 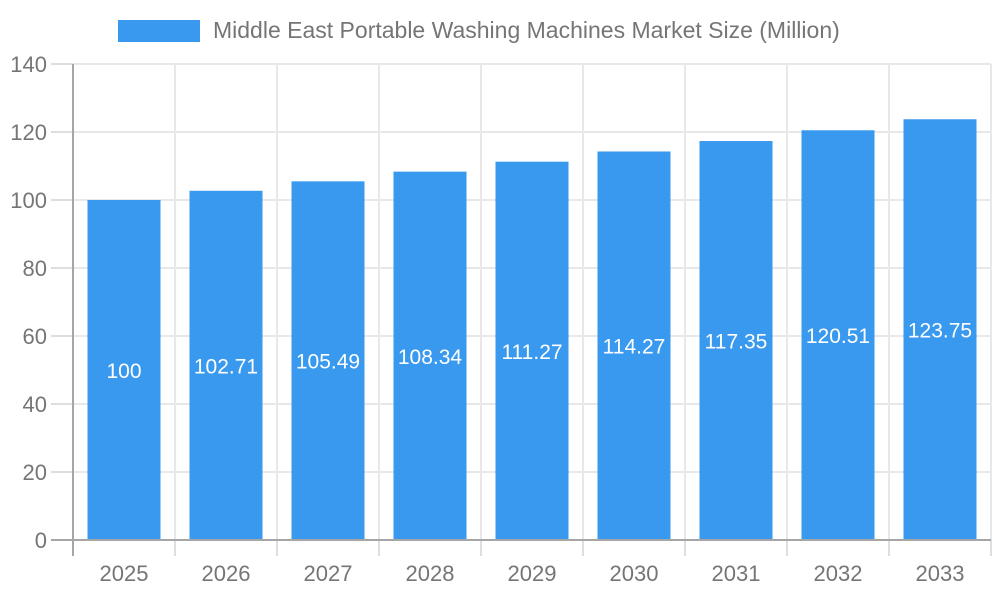 I want to click on y-tick-label: 80, so click(x=35, y=268).